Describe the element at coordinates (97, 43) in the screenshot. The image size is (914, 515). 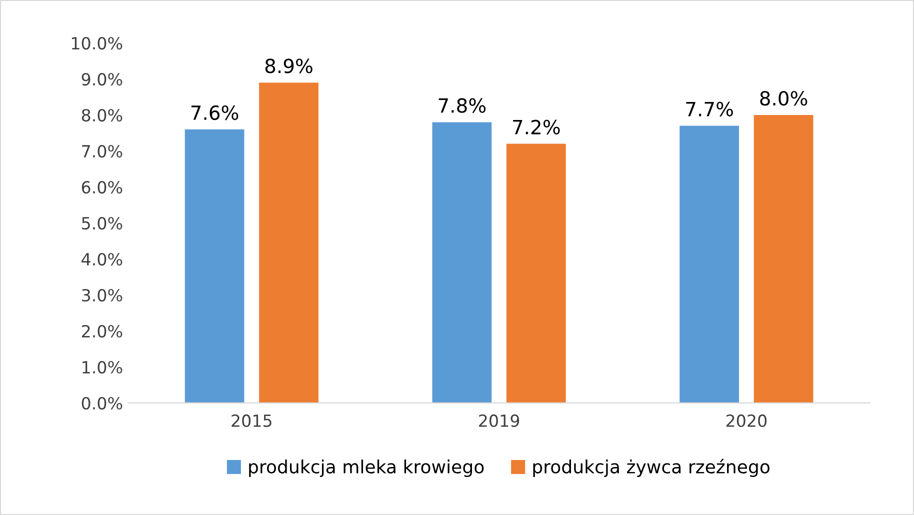
I see `y-tick-label: 10.0%` at that location.